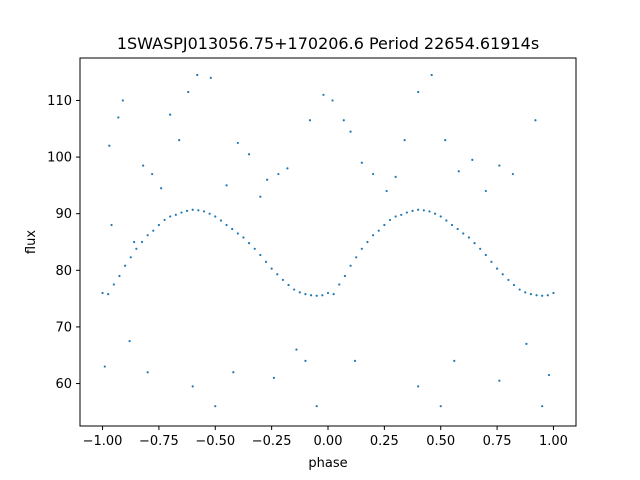  What do you see at coordinates (384, 441) in the screenshot?
I see `x-tick-label: 0.25` at bounding box center [384, 441].